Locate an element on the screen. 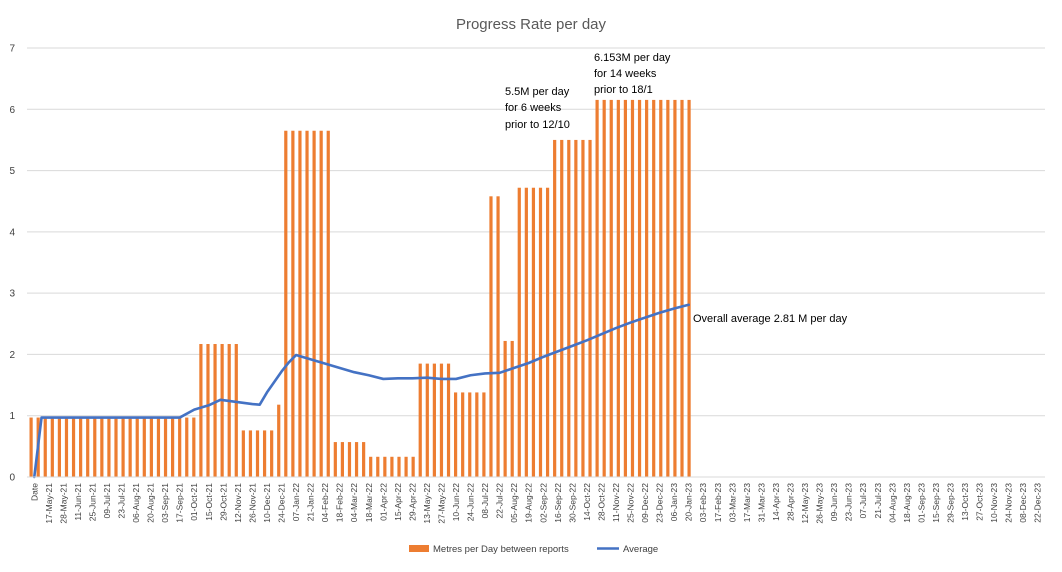 The width and height of the screenshot is (1062, 572). x-tick-label: 28-Apr-23 is located at coordinates (791, 502).